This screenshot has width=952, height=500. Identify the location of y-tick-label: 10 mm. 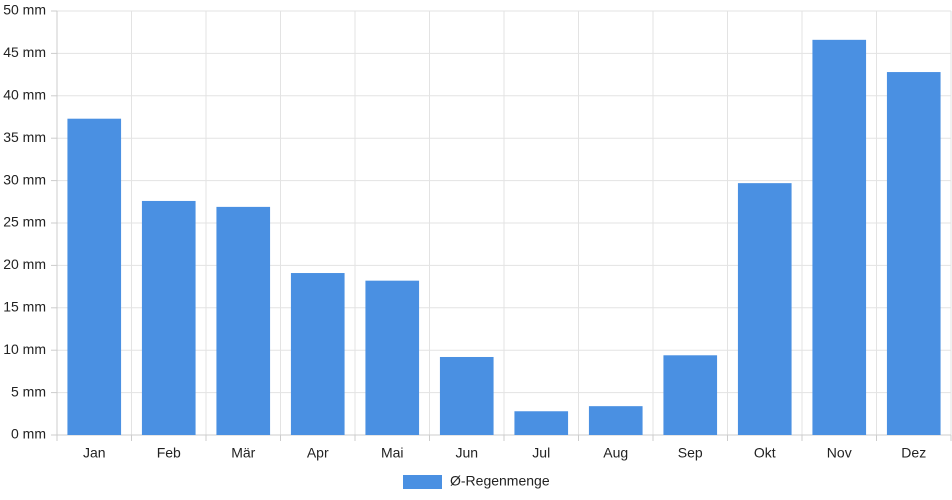
(24, 349).